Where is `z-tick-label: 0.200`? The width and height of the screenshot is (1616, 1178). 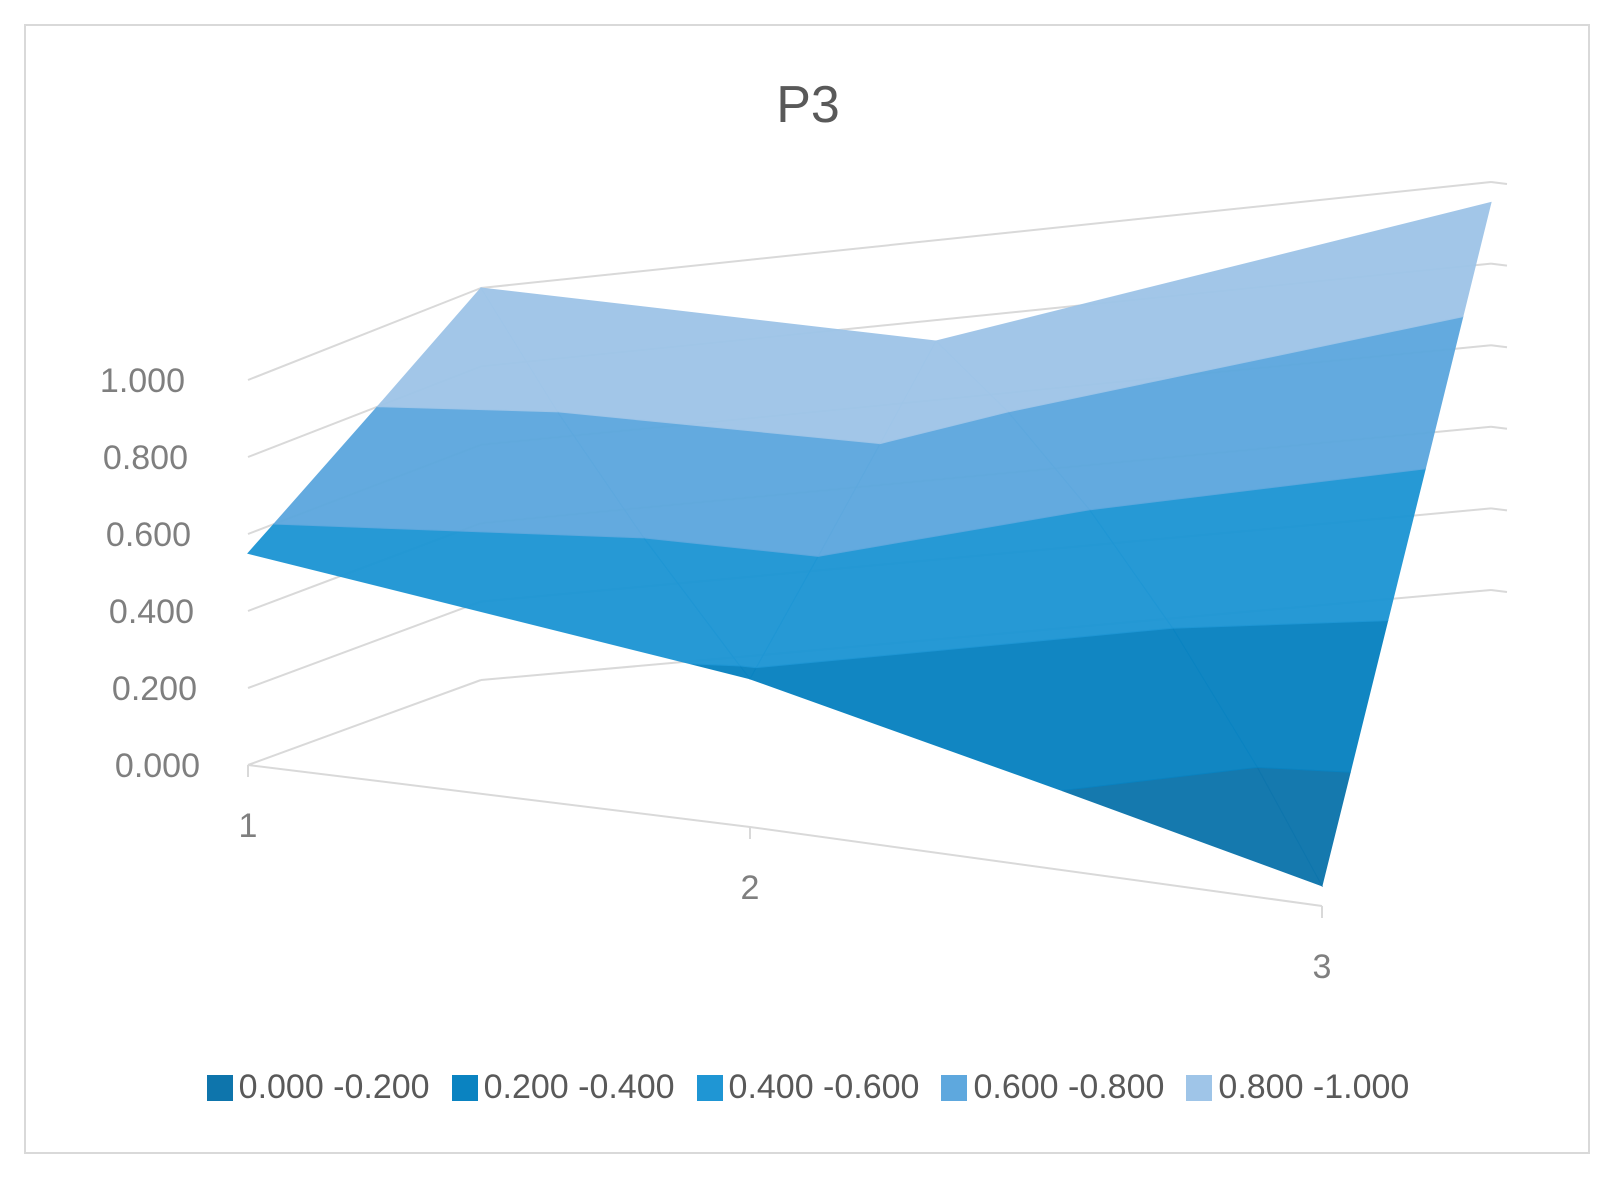 z-tick-label: 0.200 is located at coordinates (154, 689).